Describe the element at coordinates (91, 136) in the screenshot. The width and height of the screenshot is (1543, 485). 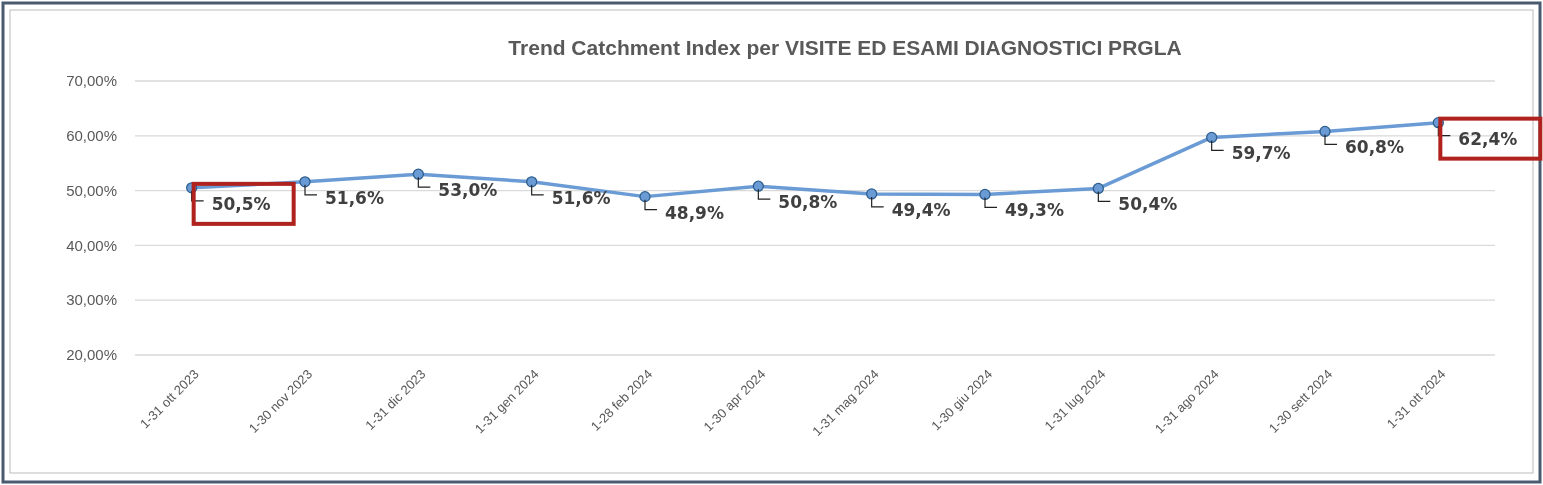
I see `y-tick-label: 60,00%` at that location.